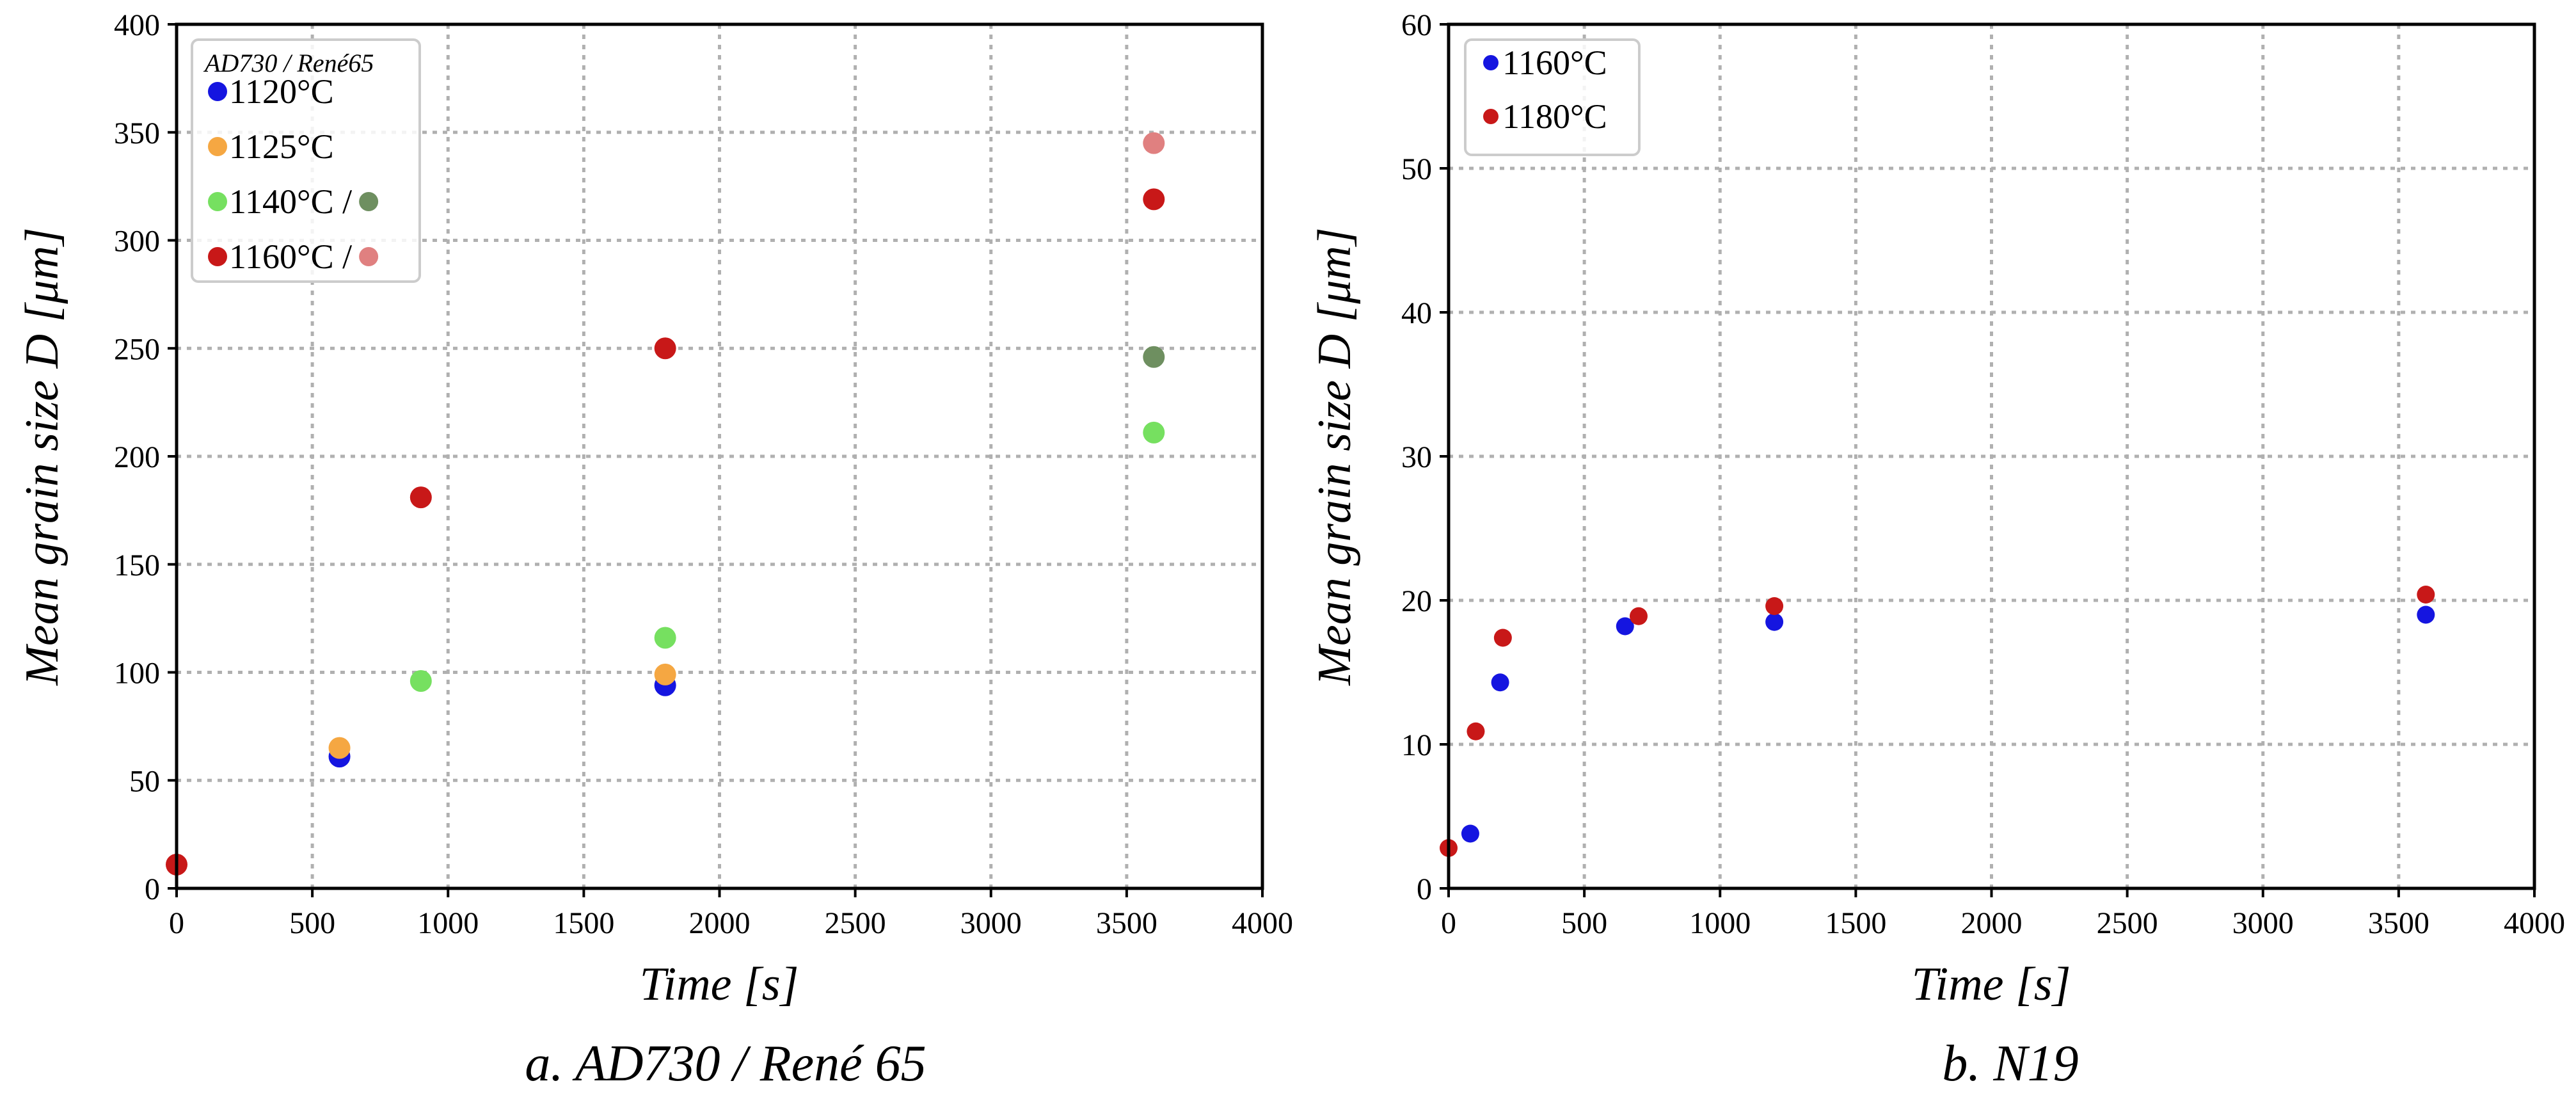 Image resolution: width=2576 pixels, height=1097 pixels. I want to click on chart-a-ylabel: Mean grain size D [μm], so click(42, 456).